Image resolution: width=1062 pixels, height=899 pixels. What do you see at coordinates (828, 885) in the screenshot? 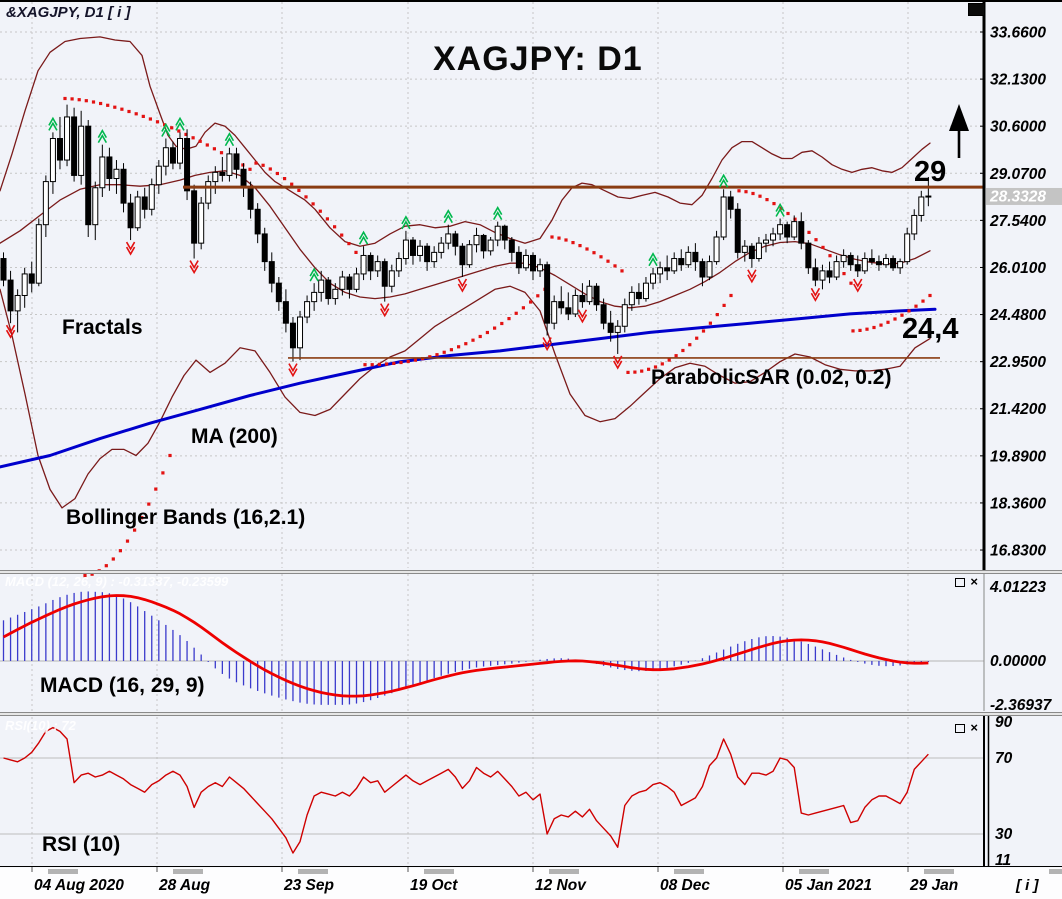
I see `svg-text: 05 Jan 2021` at bounding box center [828, 885].